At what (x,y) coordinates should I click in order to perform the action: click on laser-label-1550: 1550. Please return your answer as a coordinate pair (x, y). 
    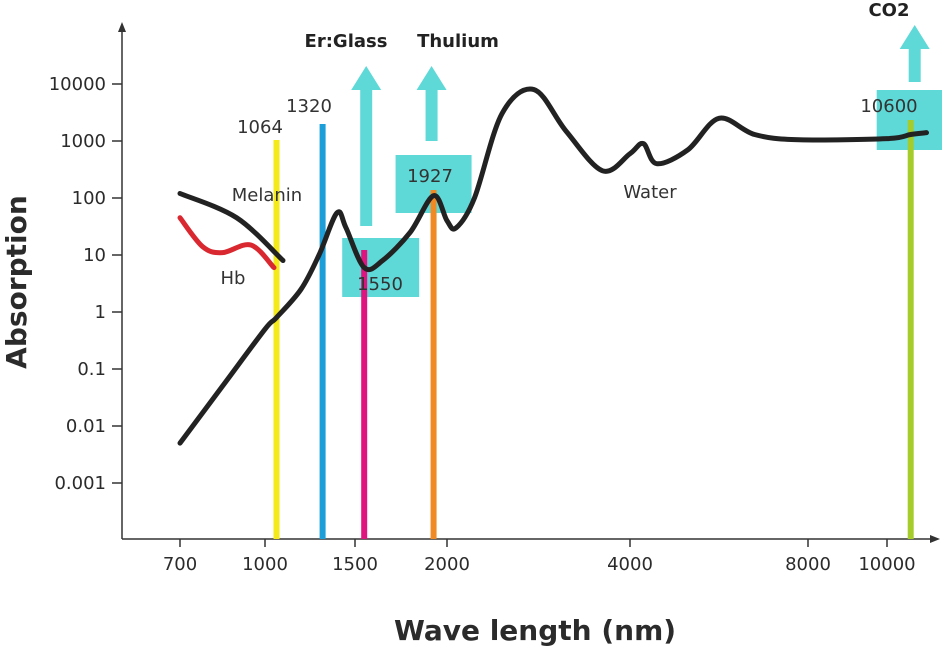
    Looking at the image, I should click on (380, 284).